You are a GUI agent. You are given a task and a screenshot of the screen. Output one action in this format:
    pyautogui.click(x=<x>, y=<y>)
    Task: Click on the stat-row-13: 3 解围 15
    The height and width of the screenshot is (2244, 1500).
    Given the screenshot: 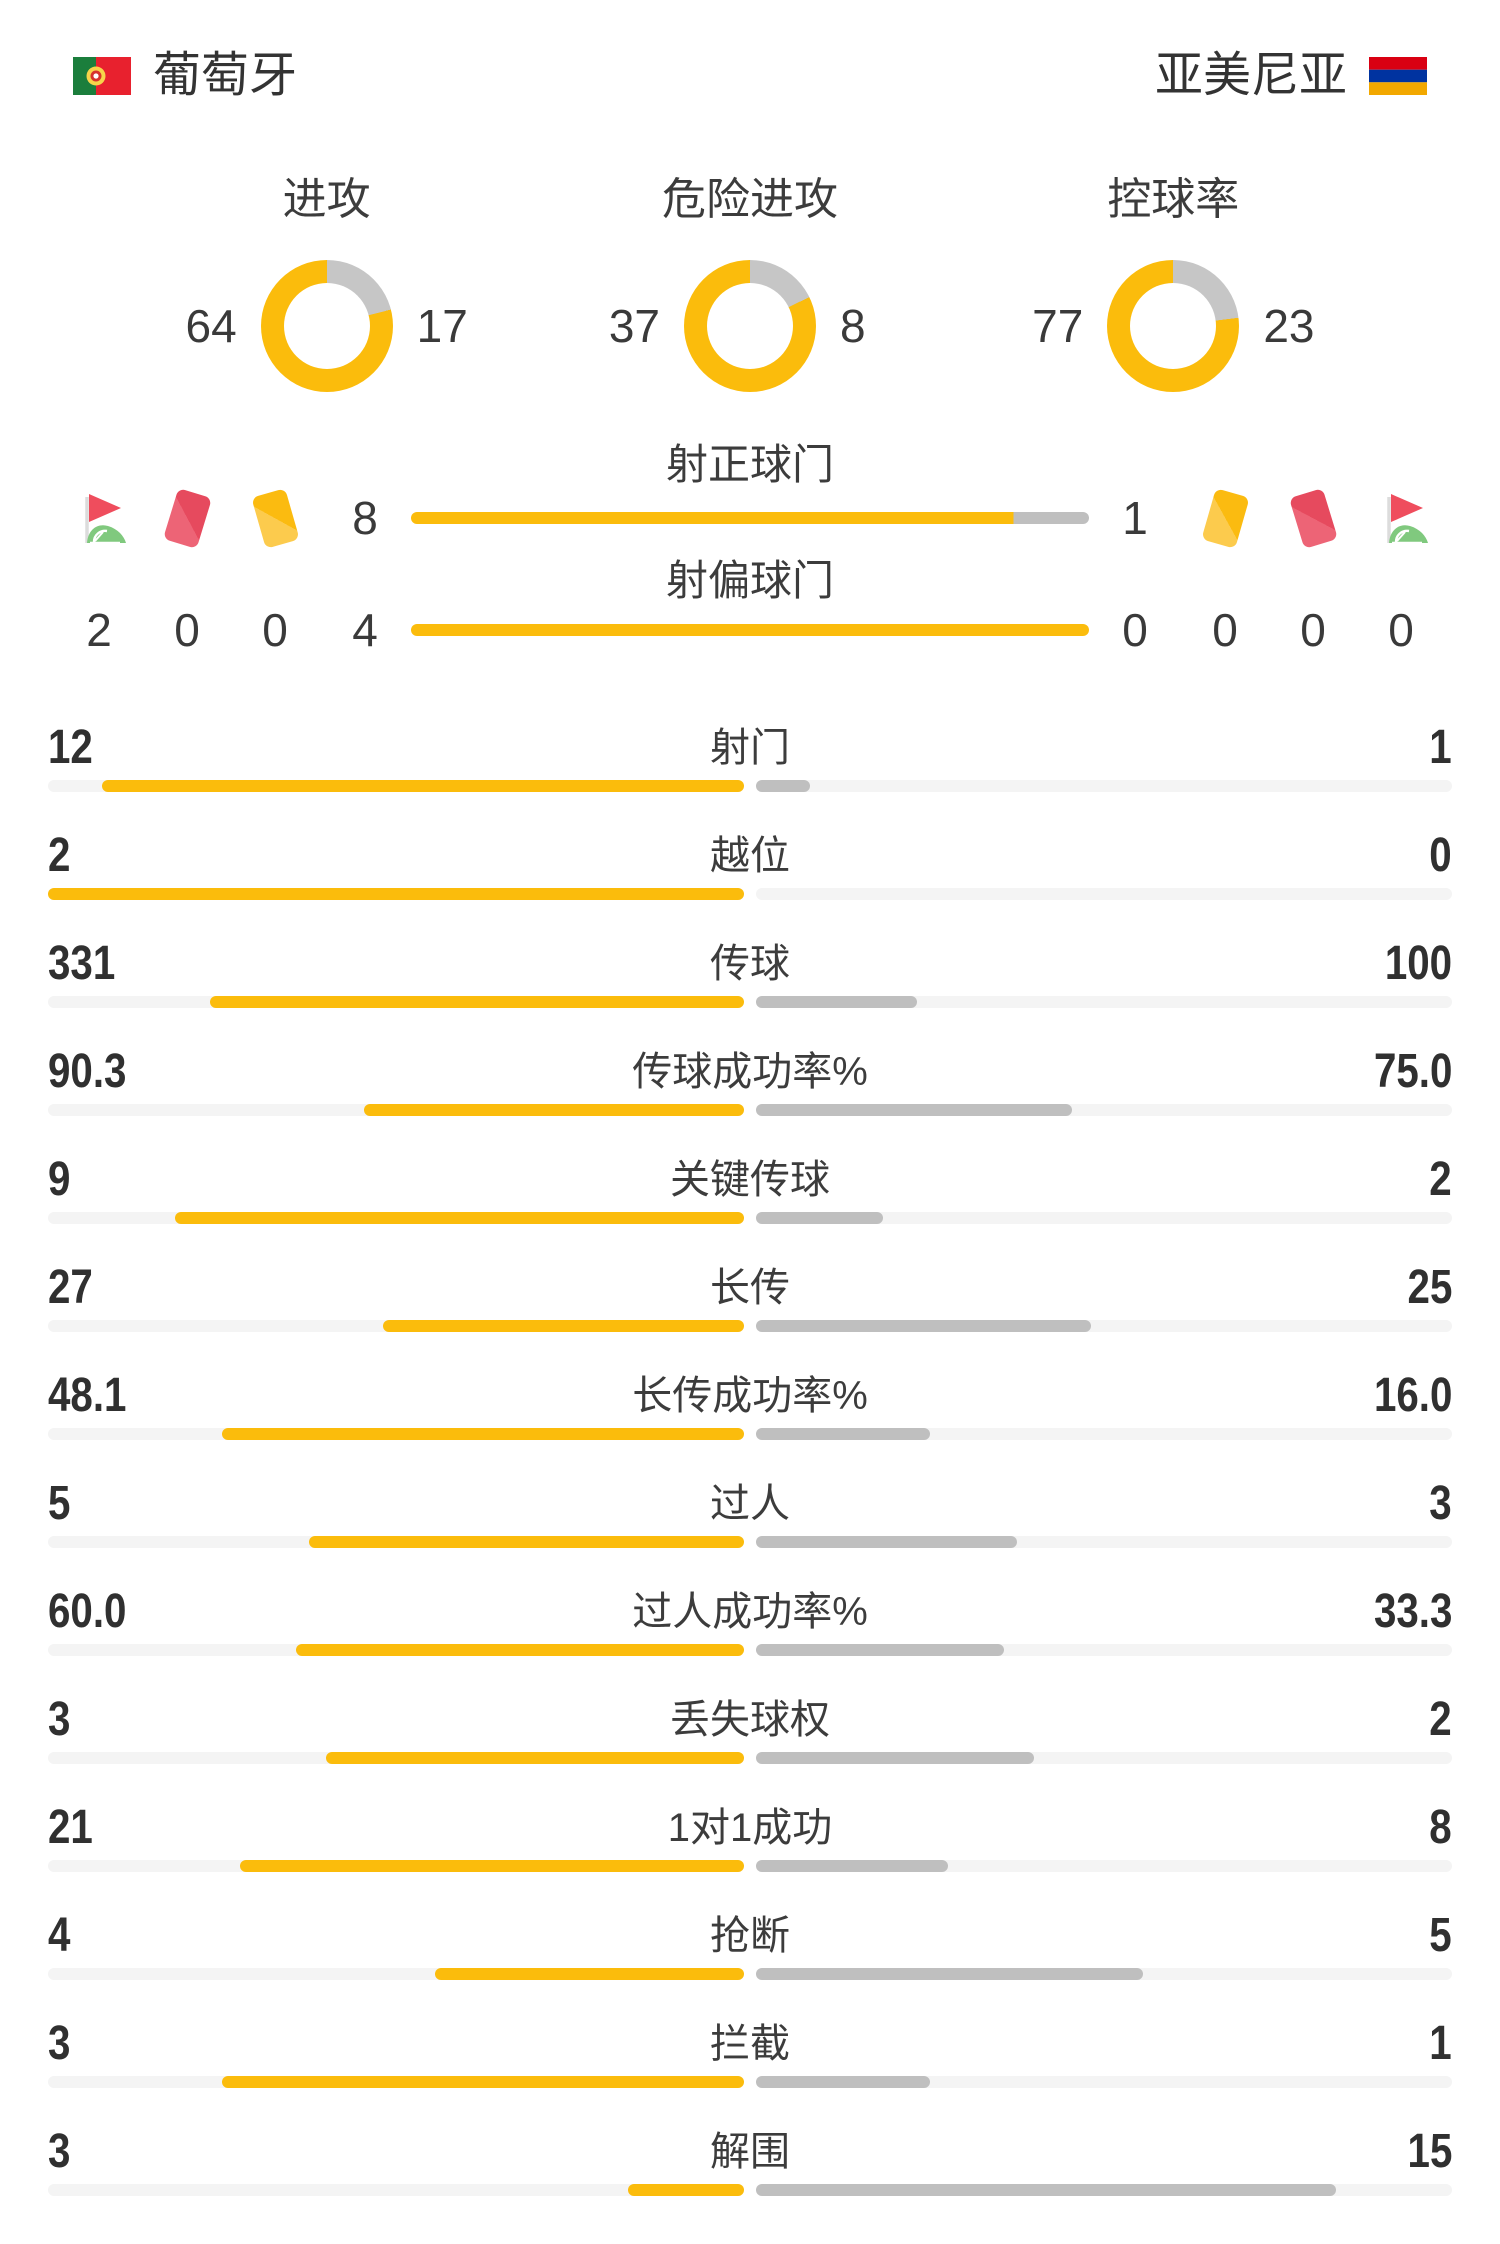 What is the action you would take?
    pyautogui.click(x=750, y=2181)
    